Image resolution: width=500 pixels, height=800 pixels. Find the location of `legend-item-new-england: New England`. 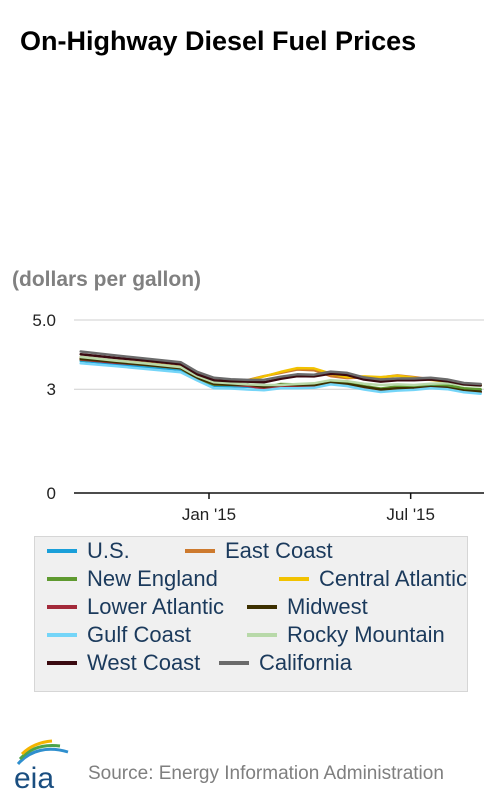

legend-item-new-england: New England is located at coordinates (132, 579).